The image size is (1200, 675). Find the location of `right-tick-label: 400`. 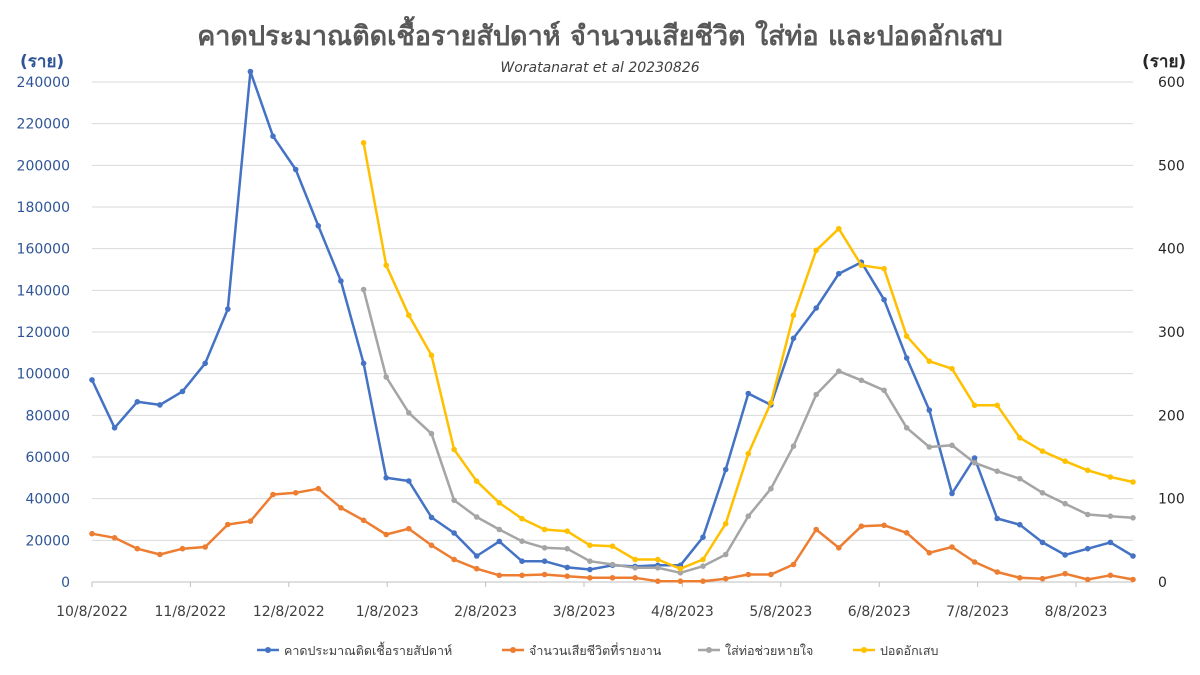

right-tick-label: 400 is located at coordinates (1171, 250).